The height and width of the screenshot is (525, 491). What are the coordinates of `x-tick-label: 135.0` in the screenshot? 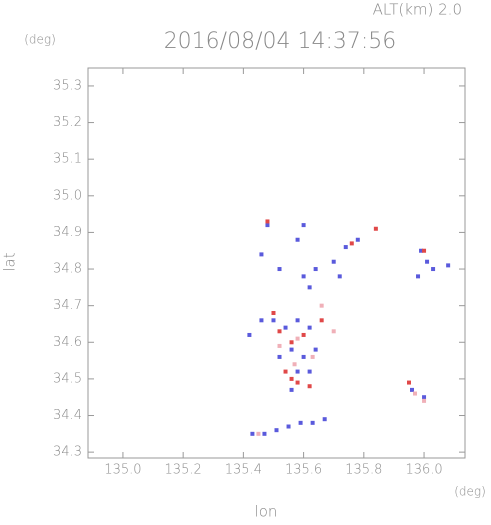 It's located at (122, 470).